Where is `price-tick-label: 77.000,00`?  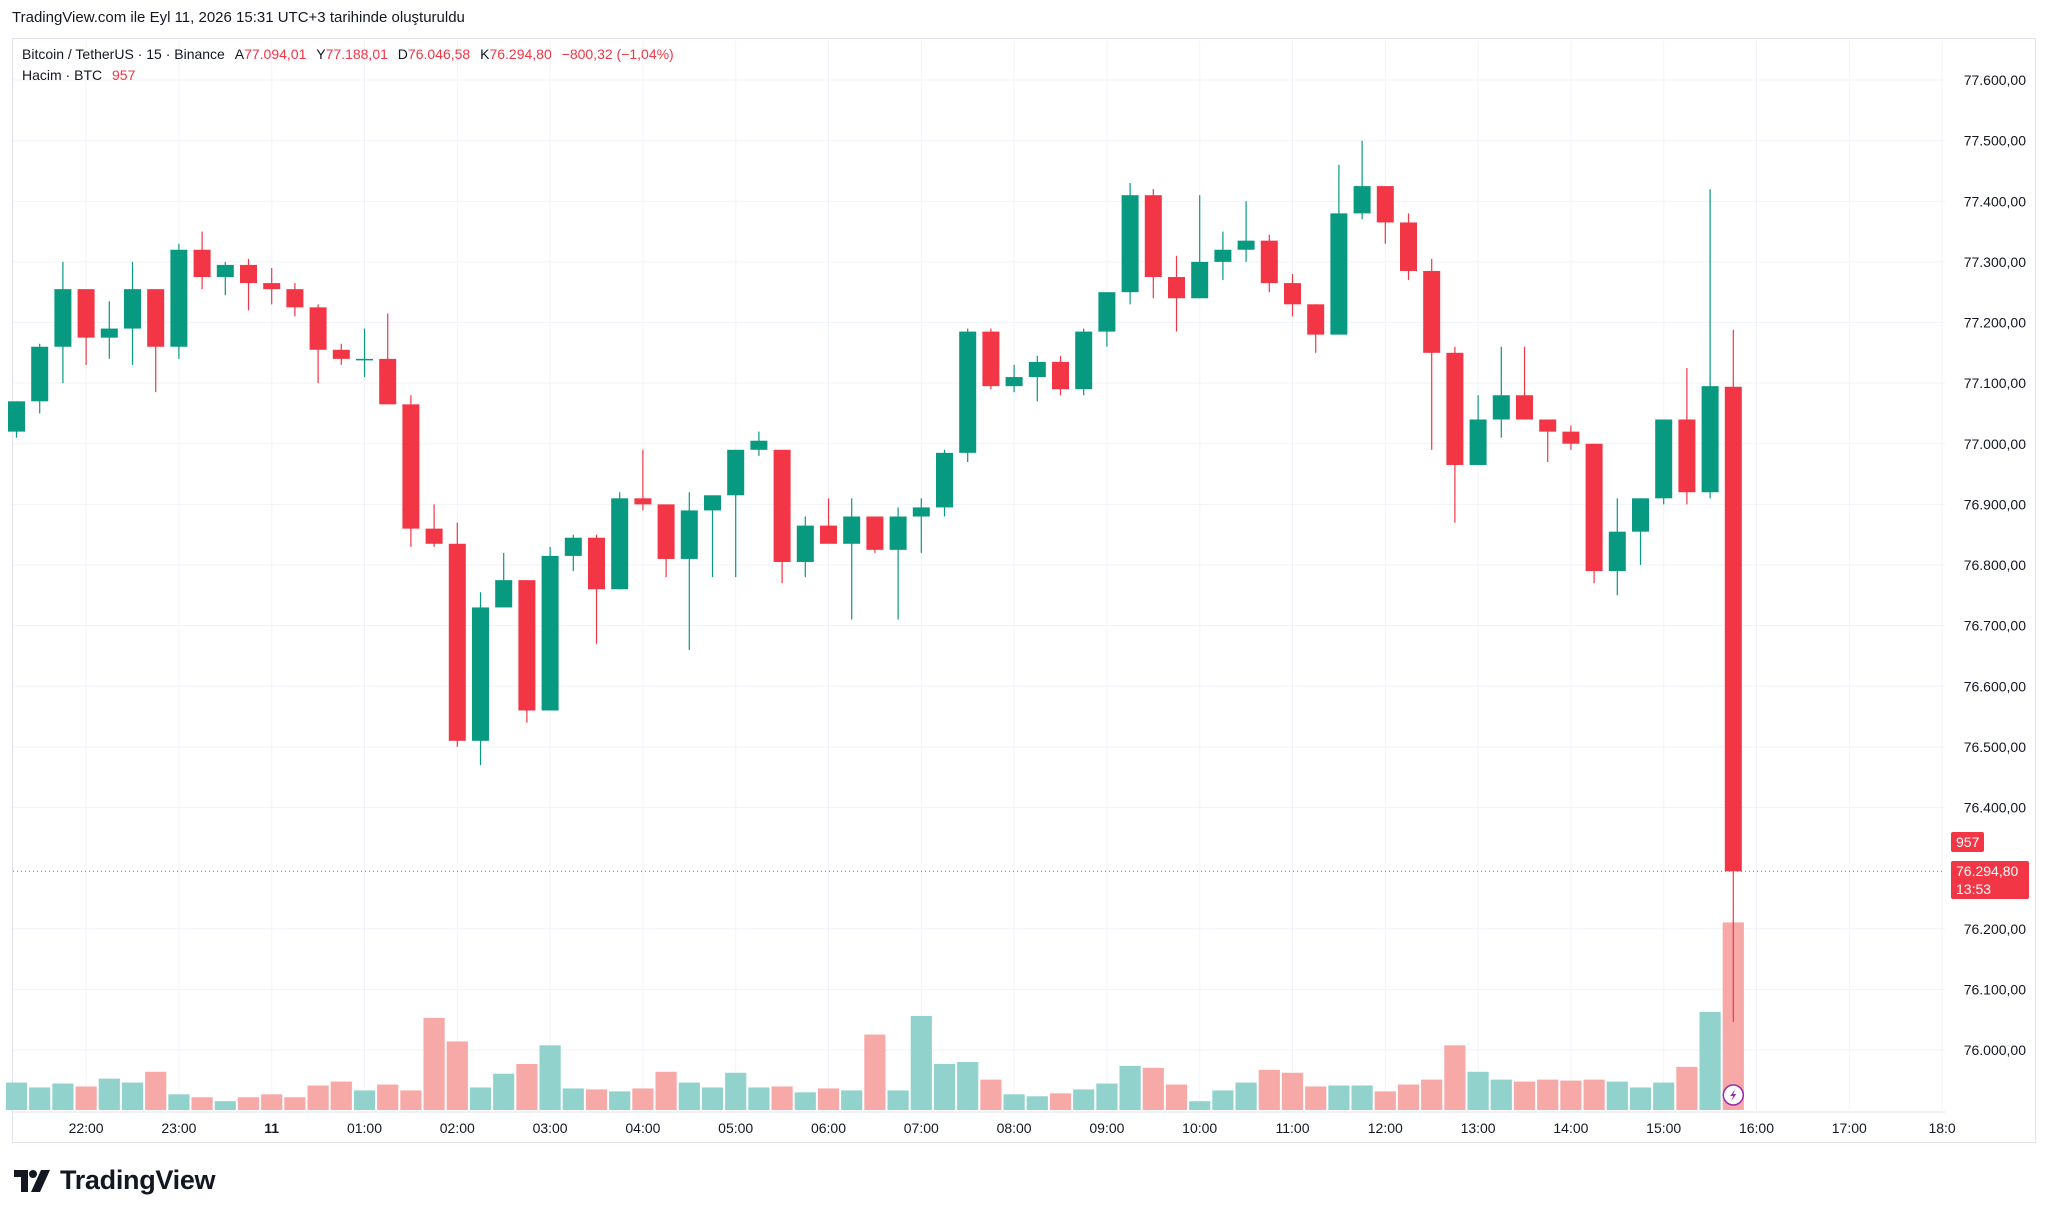 price-tick-label: 77.000,00 is located at coordinates (1995, 444).